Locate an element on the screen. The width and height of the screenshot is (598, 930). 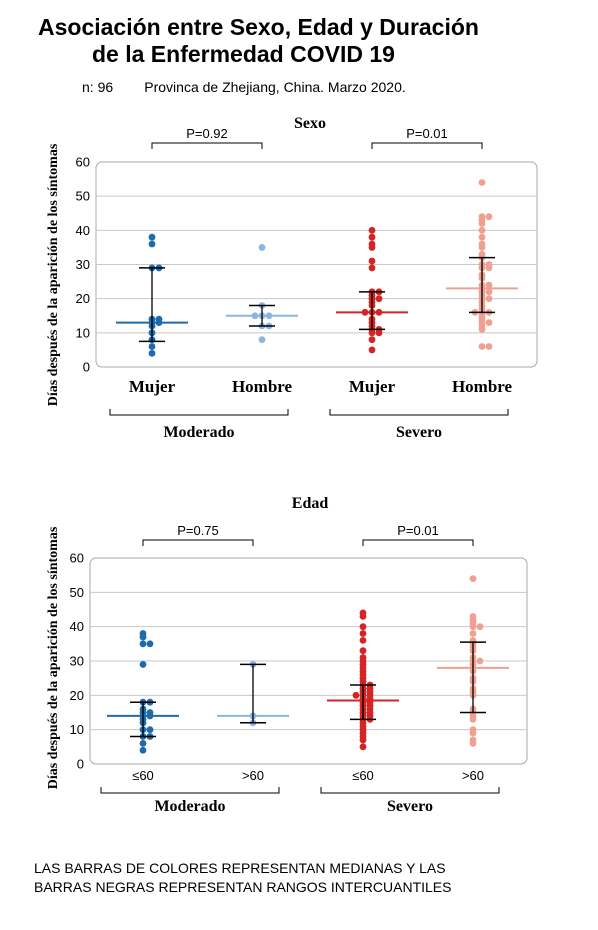
main-title-line-2: de la Enfermedad COVID 19 is located at coordinates (243, 54).